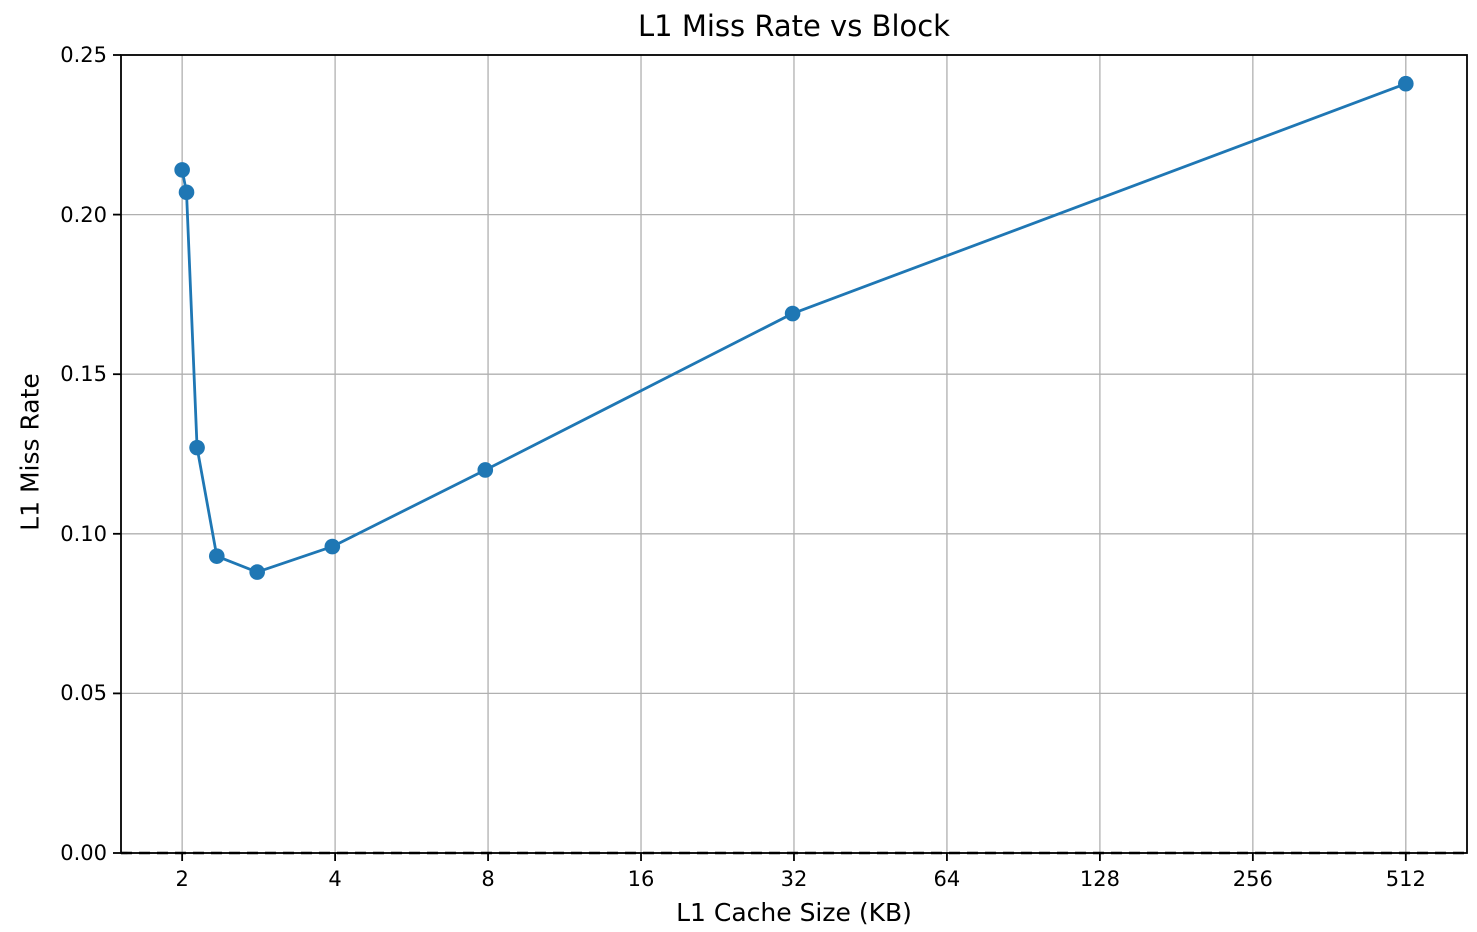 This screenshot has height=932, width=1477. I want to click on y-axis-label: L1 Miss Rate, so click(30, 452).